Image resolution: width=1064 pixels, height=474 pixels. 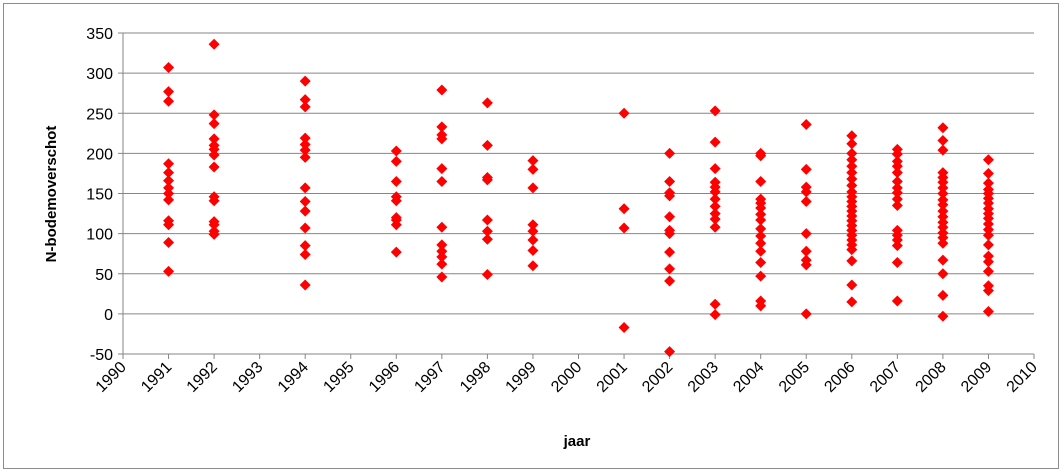 What do you see at coordinates (577, 441) in the screenshot?
I see `x-axis-title: jaar` at bounding box center [577, 441].